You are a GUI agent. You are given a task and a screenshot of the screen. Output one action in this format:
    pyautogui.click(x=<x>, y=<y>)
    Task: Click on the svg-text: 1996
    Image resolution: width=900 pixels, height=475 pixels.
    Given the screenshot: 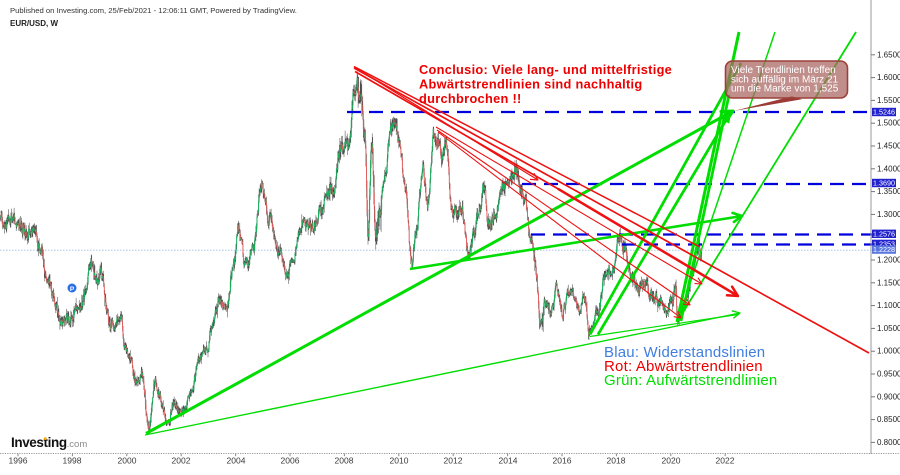 What is the action you would take?
    pyautogui.click(x=18, y=461)
    